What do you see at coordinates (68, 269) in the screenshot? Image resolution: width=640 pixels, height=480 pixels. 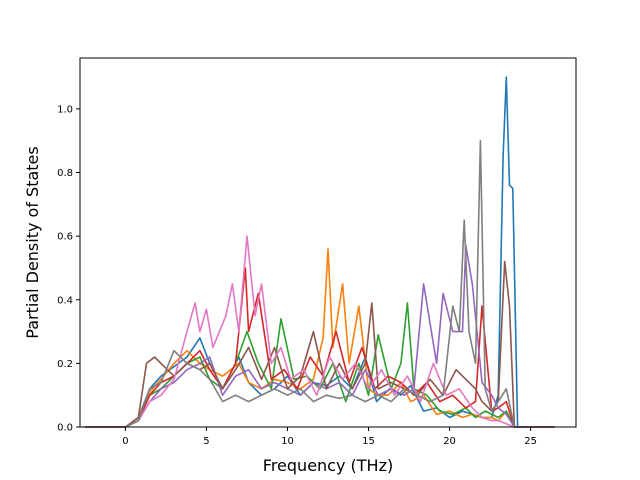 I see `y-axis: 0.0 0.2 0.4 0.6 0.8 1.0` at bounding box center [68, 269].